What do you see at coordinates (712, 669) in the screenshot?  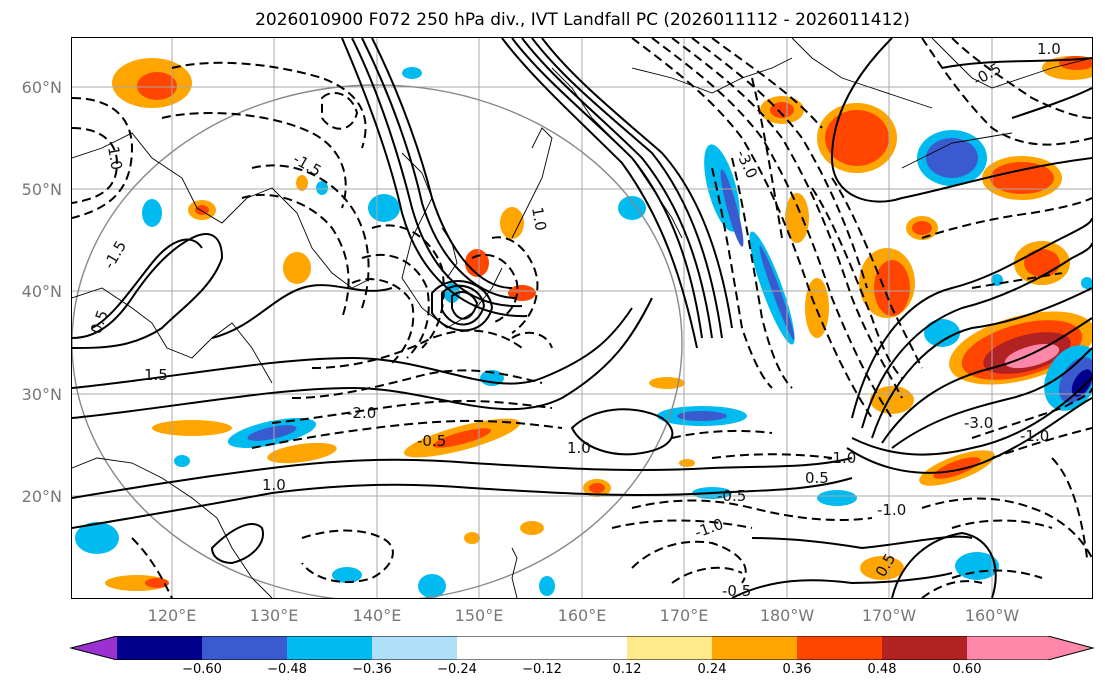 I see `colorbar-tick: 0.24` at bounding box center [712, 669].